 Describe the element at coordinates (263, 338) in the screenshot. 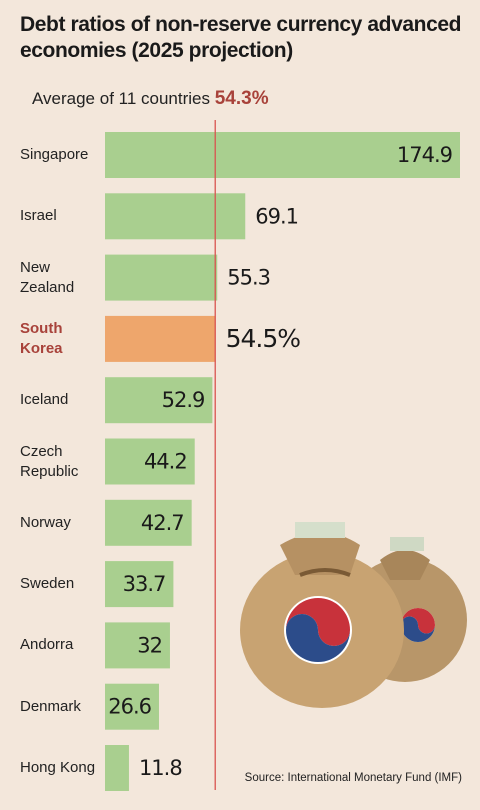

I see `value-label: 54.5%` at that location.